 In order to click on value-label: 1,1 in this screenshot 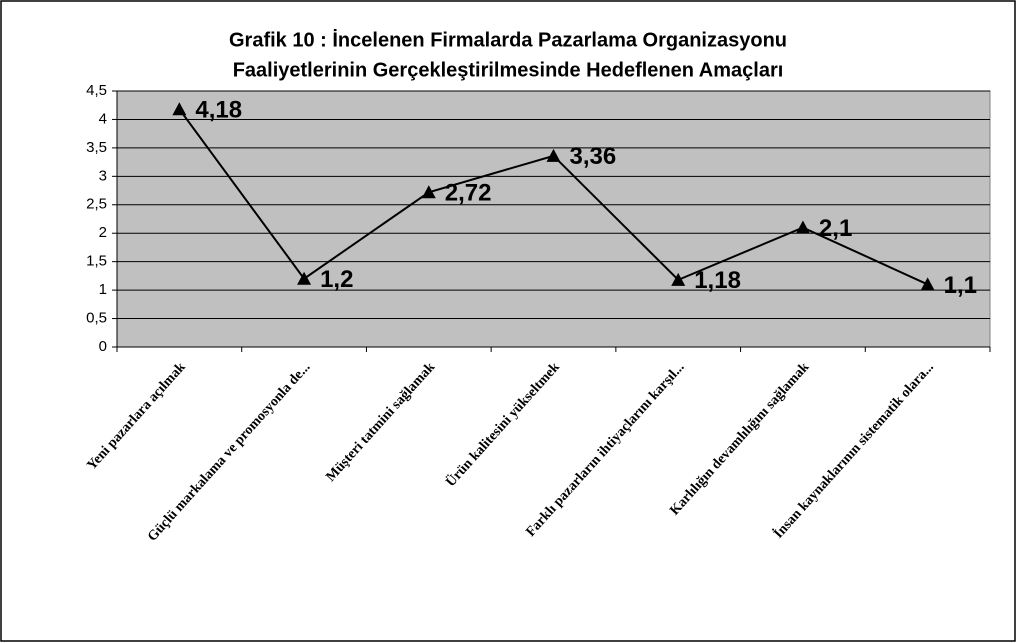, I will do `click(960, 285)`.